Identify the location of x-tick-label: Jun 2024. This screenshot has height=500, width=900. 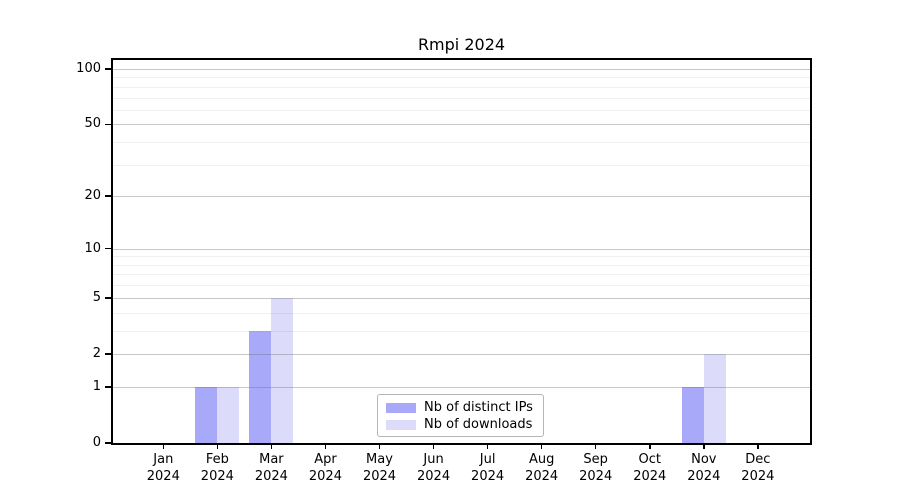
(434, 468).